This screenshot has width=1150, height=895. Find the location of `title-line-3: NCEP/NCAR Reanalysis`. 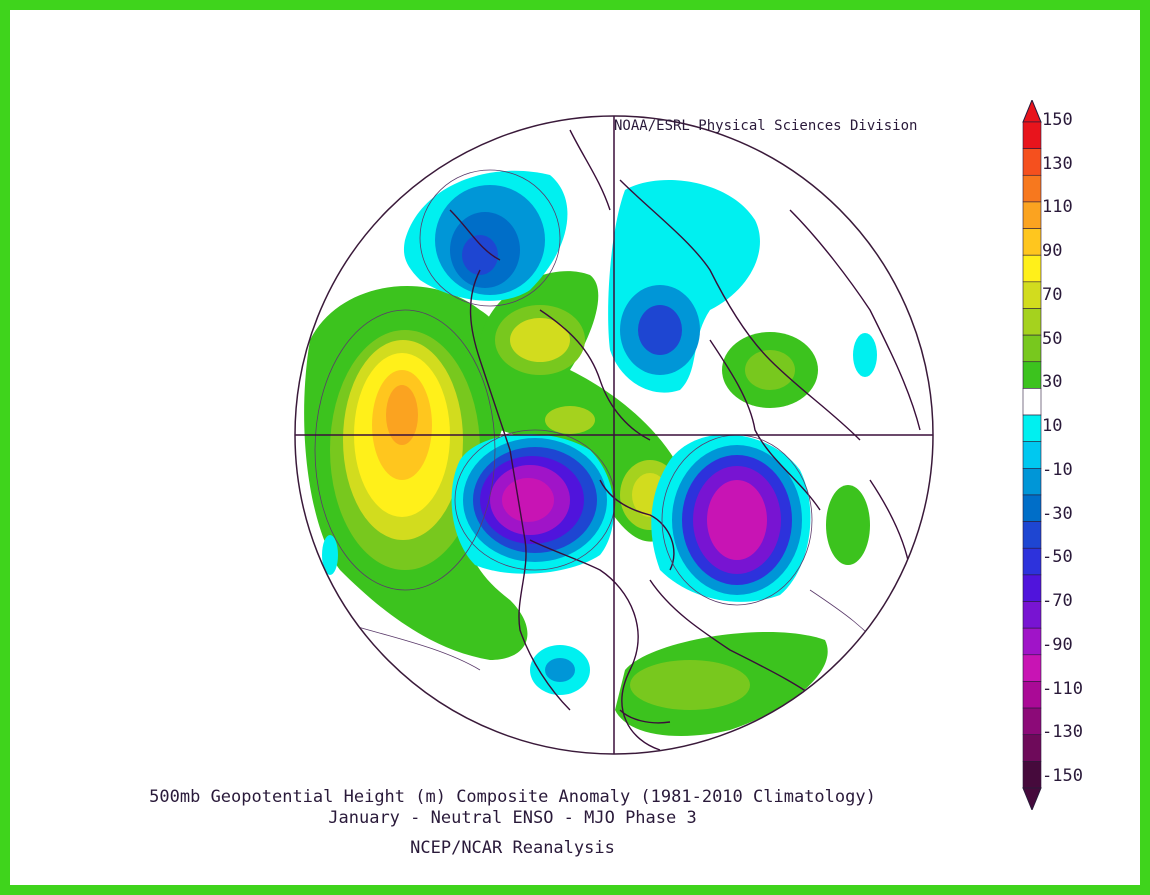

title-line-3: NCEP/NCAR Reanalysis is located at coordinates (512, 848).